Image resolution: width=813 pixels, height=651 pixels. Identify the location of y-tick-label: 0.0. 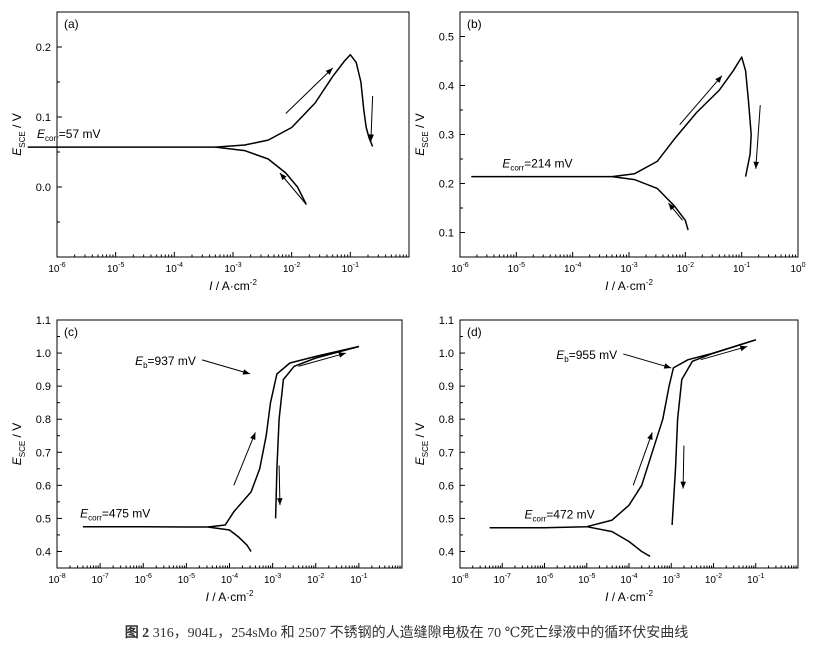
(43, 188).